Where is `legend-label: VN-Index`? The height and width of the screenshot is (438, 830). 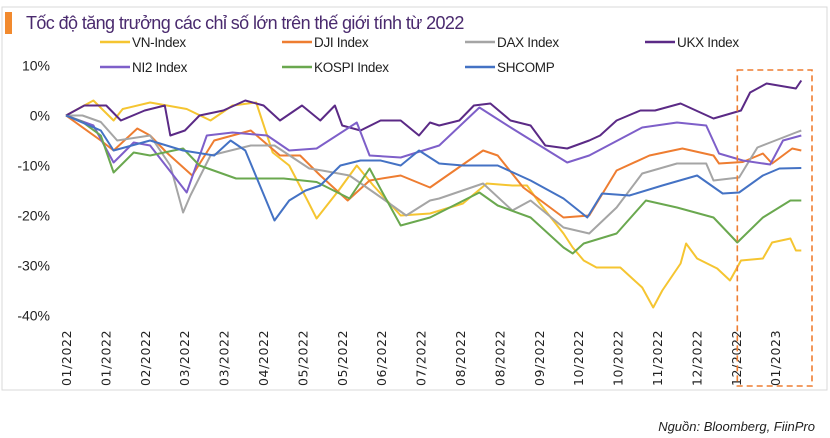 legend-label: VN-Index is located at coordinates (159, 42).